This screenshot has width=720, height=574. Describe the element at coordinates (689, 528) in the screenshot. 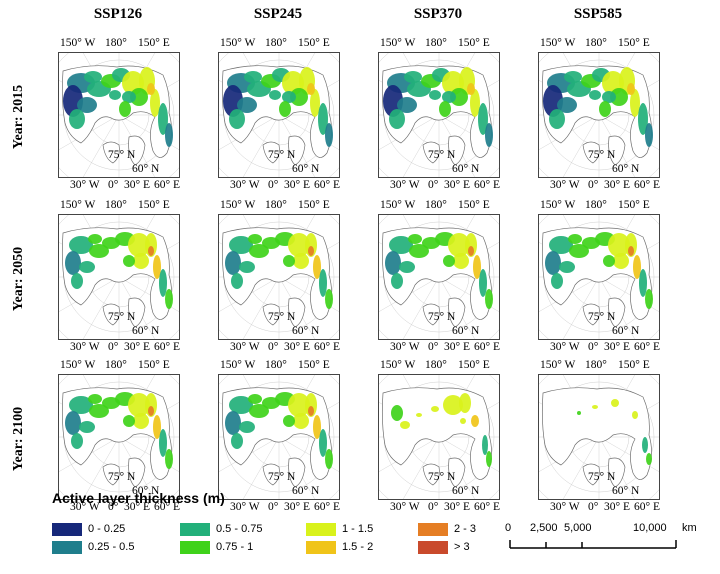

I see `scale-unit: km` at that location.